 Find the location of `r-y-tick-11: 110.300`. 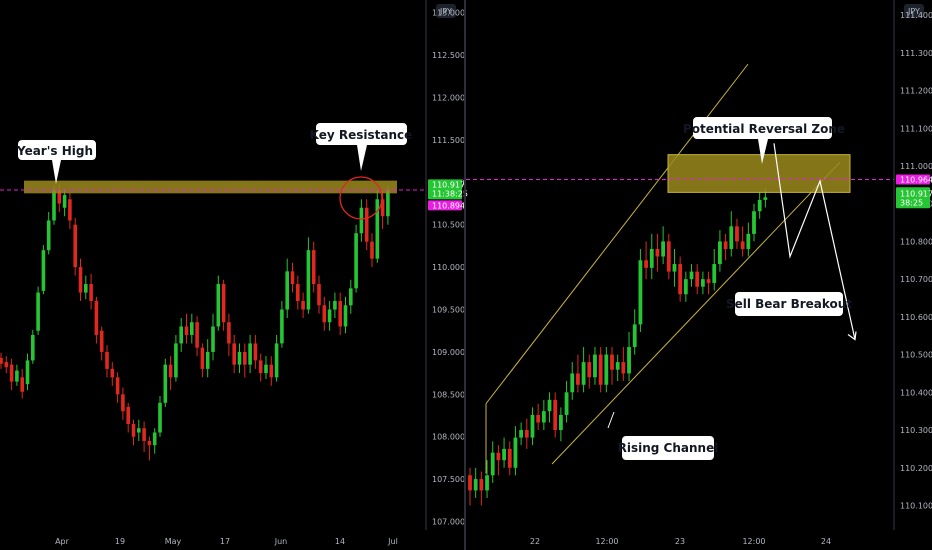

r-y-tick-11: 110.300 is located at coordinates (916, 430).